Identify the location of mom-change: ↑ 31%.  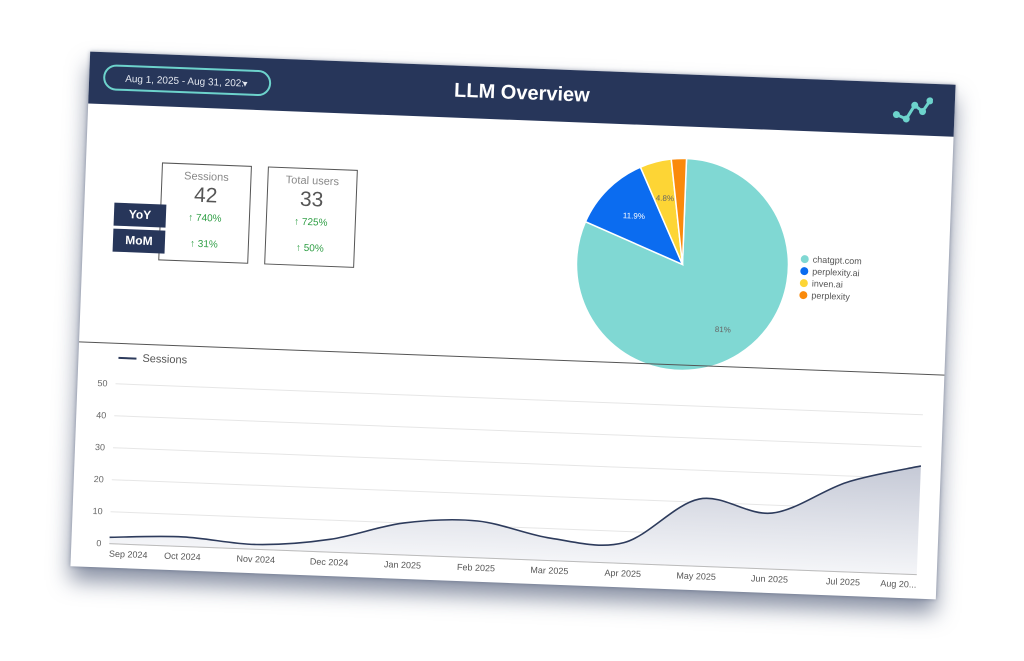
(204, 244).